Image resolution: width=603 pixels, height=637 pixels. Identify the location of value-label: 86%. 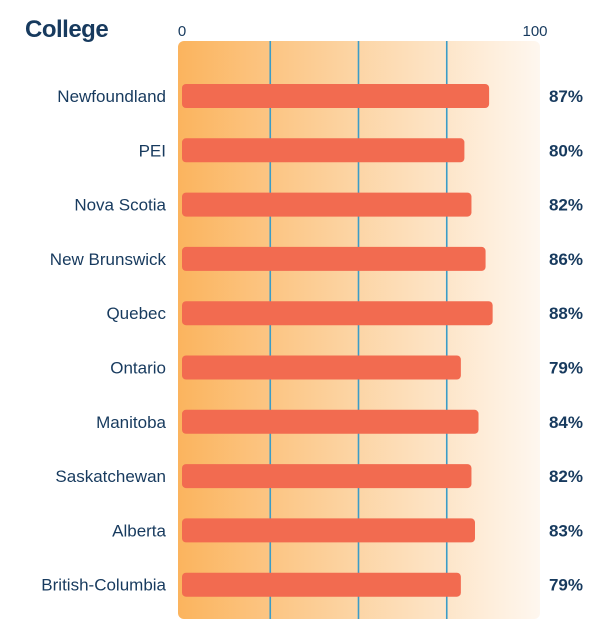
(566, 259).